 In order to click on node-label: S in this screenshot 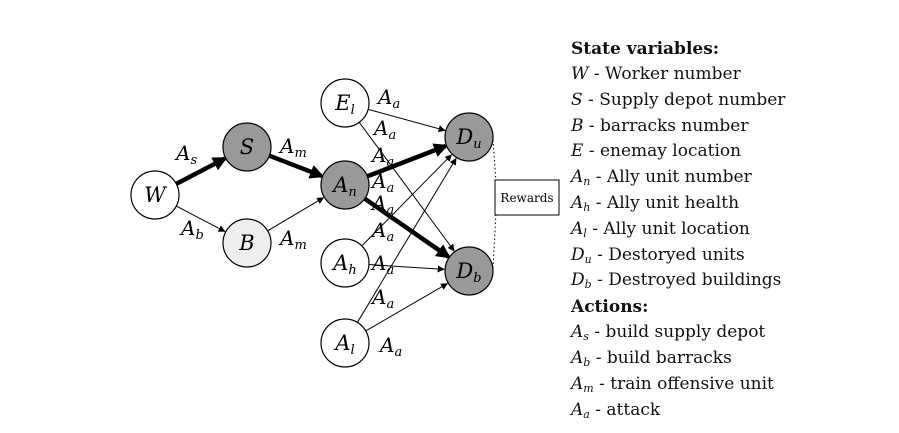, I will do `click(247, 147)`.